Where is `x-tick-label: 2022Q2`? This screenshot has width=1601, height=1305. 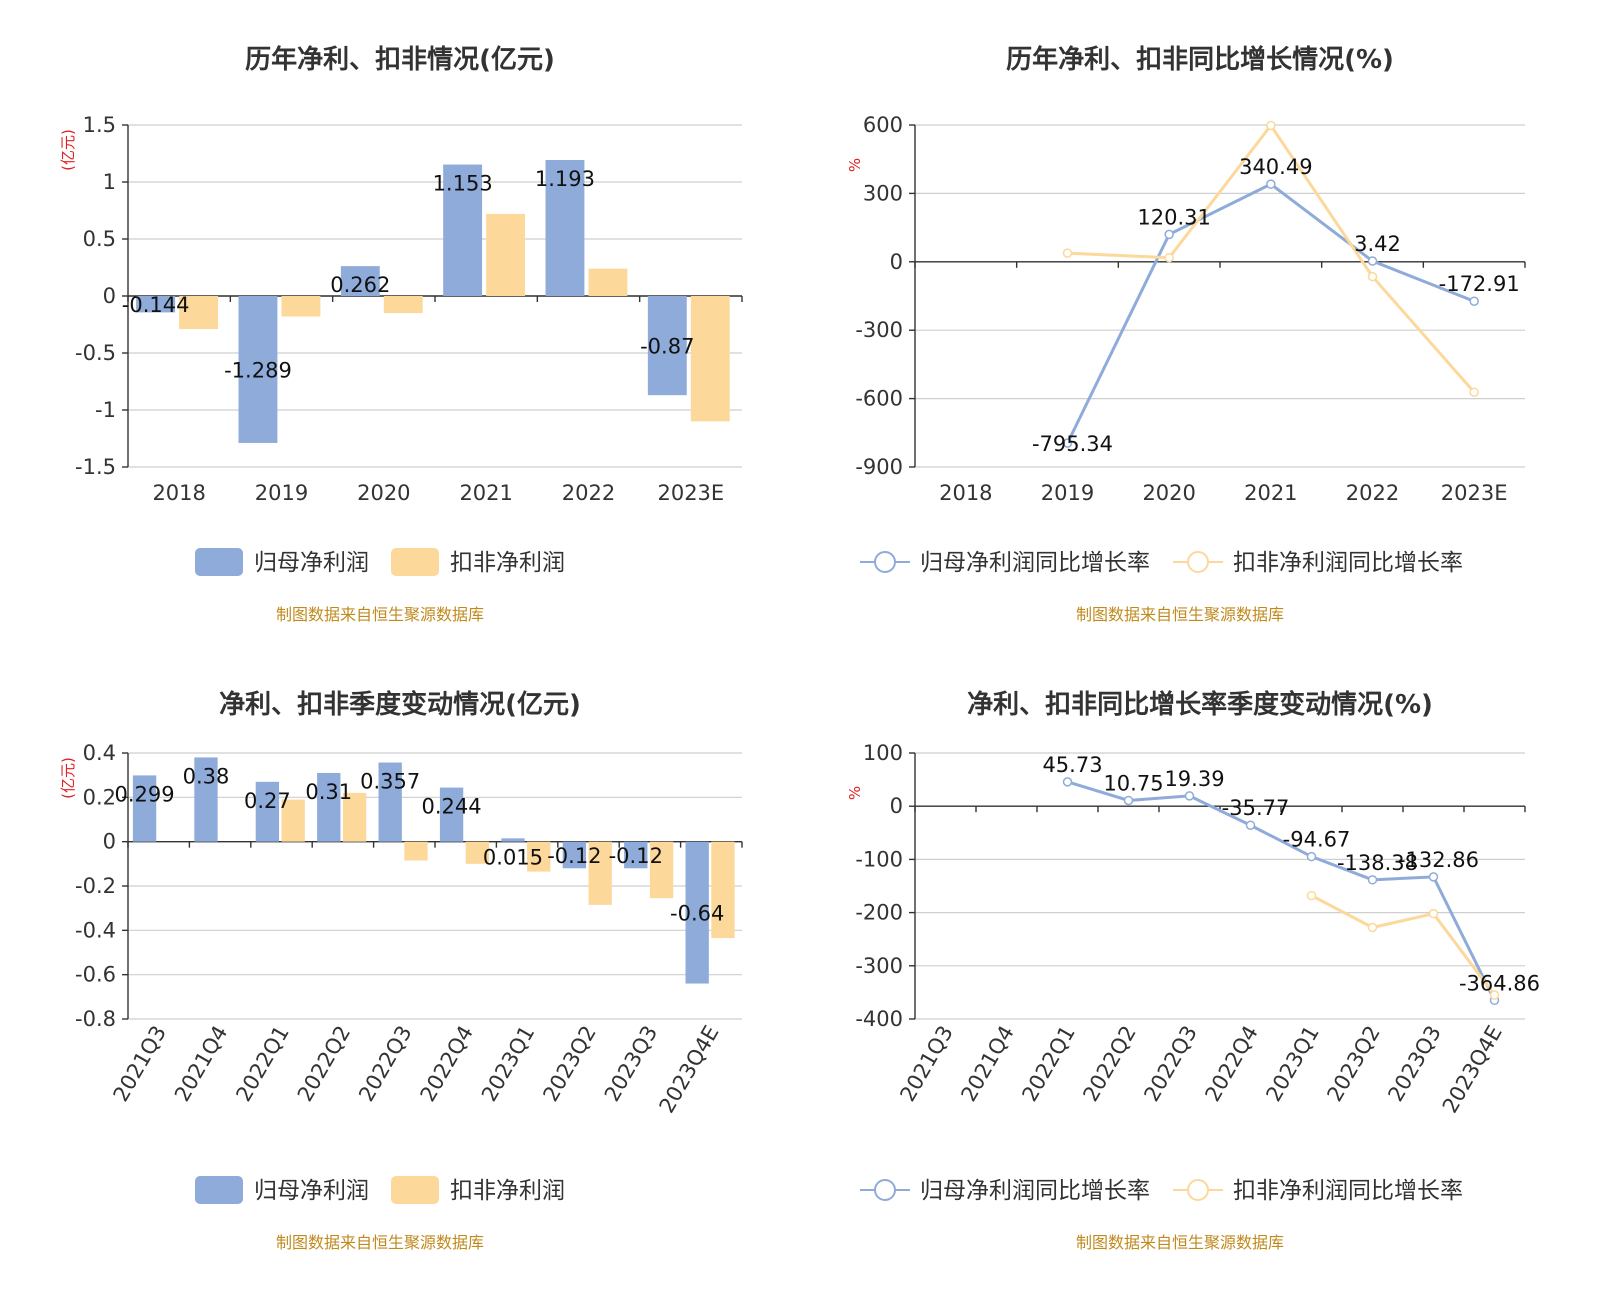
x-tick-label: 2022Q2 is located at coordinates (1109, 1064).